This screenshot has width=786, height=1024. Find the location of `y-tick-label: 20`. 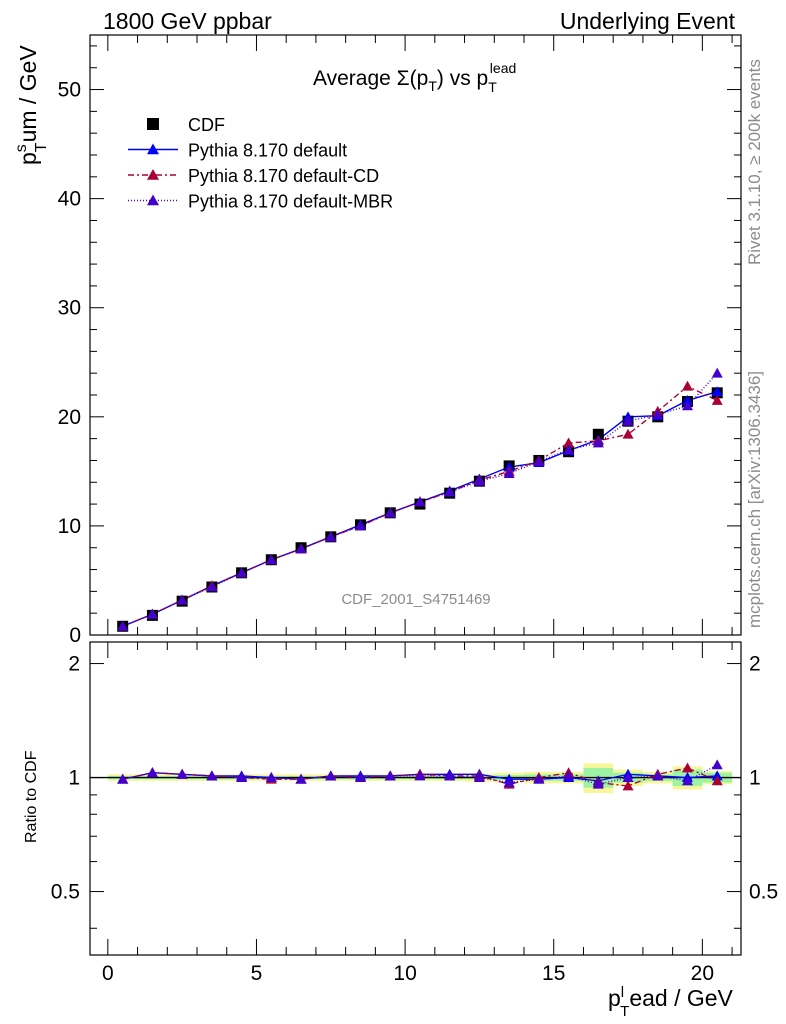

y-tick-label: 20 is located at coordinates (69, 417).